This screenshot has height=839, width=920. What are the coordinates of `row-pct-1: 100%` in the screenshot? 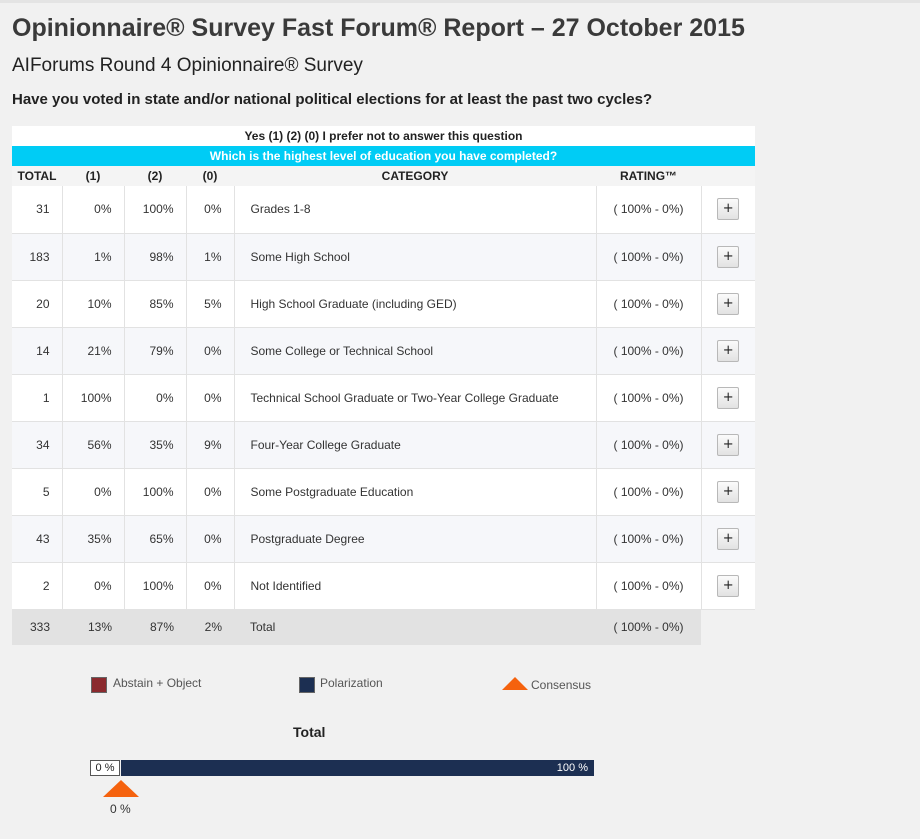 It's located at (93, 398).